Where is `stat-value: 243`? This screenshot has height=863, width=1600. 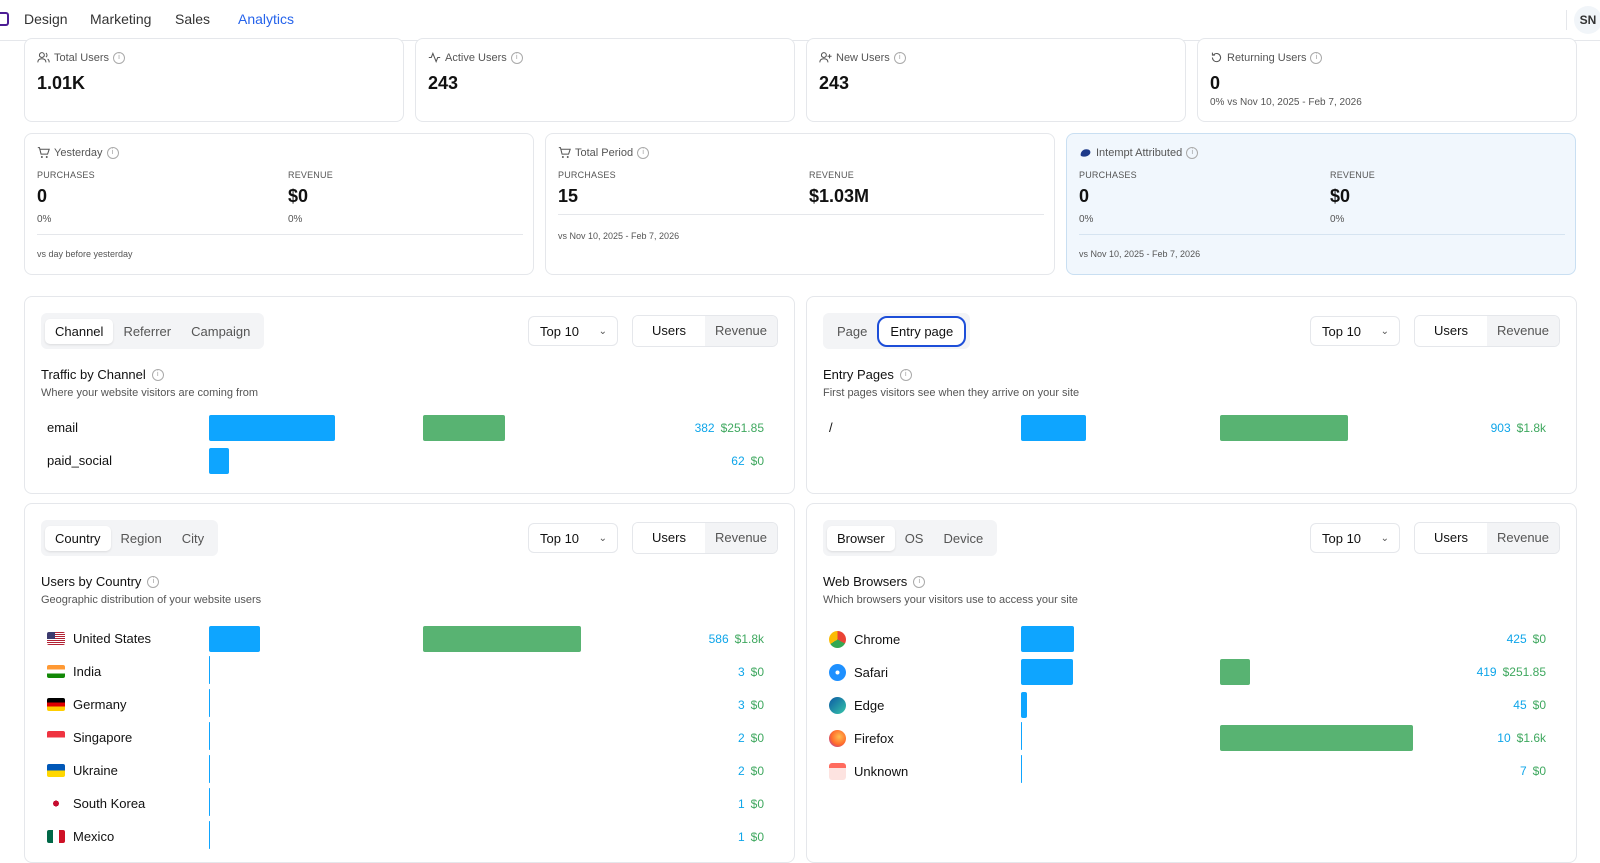 stat-value: 243 is located at coordinates (834, 83).